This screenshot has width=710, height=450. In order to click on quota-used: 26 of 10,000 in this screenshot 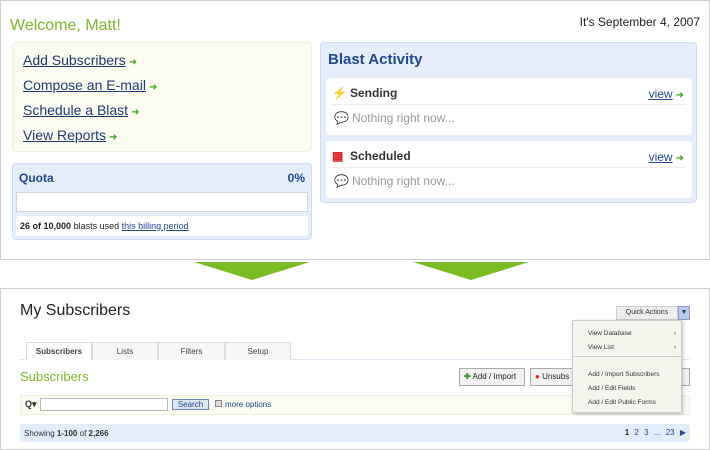, I will do `click(46, 226)`.